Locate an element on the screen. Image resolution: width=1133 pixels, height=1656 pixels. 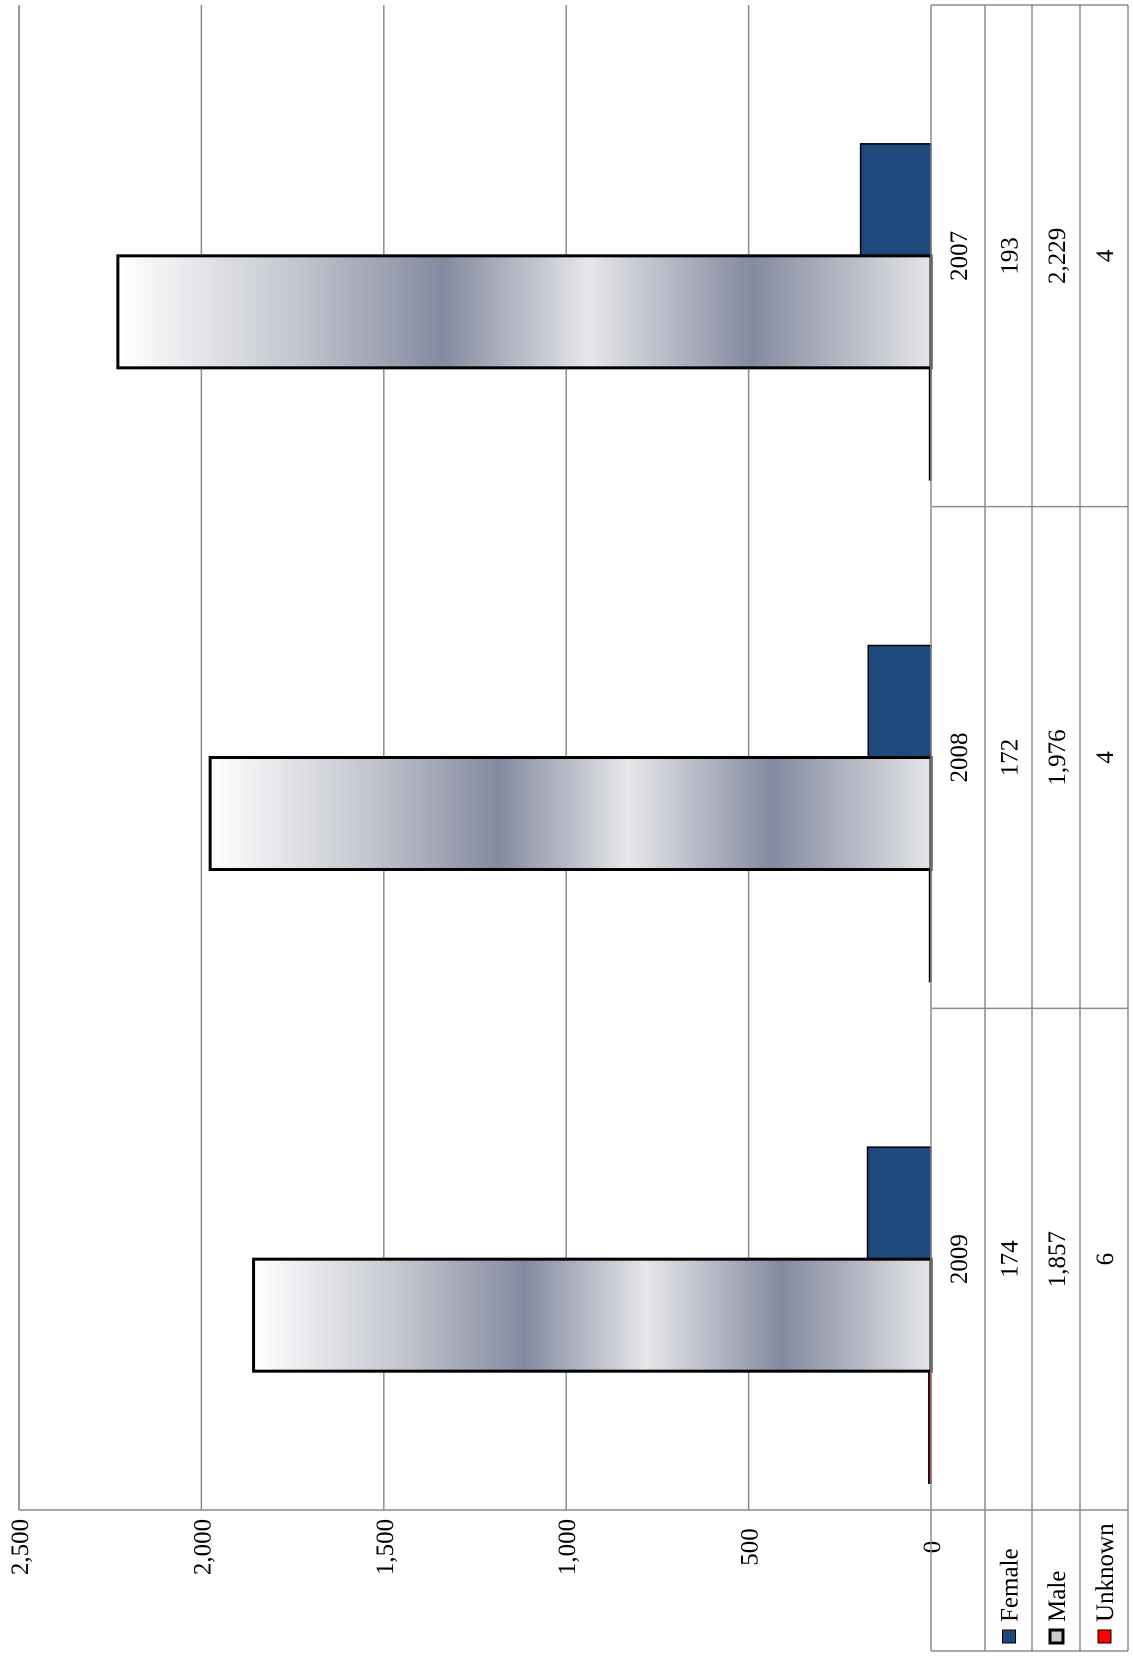
data-label-female-2008: 172 is located at coordinates (1010, 758).